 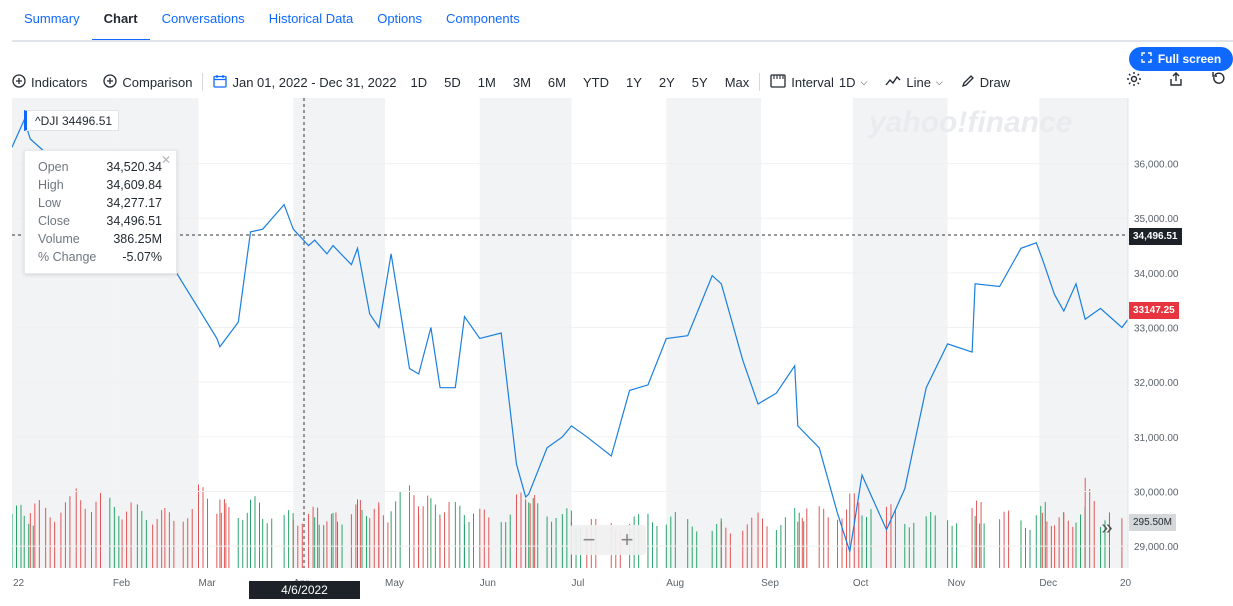 I want to click on ohlc-row: Volume 386.25M, so click(x=100, y=241).